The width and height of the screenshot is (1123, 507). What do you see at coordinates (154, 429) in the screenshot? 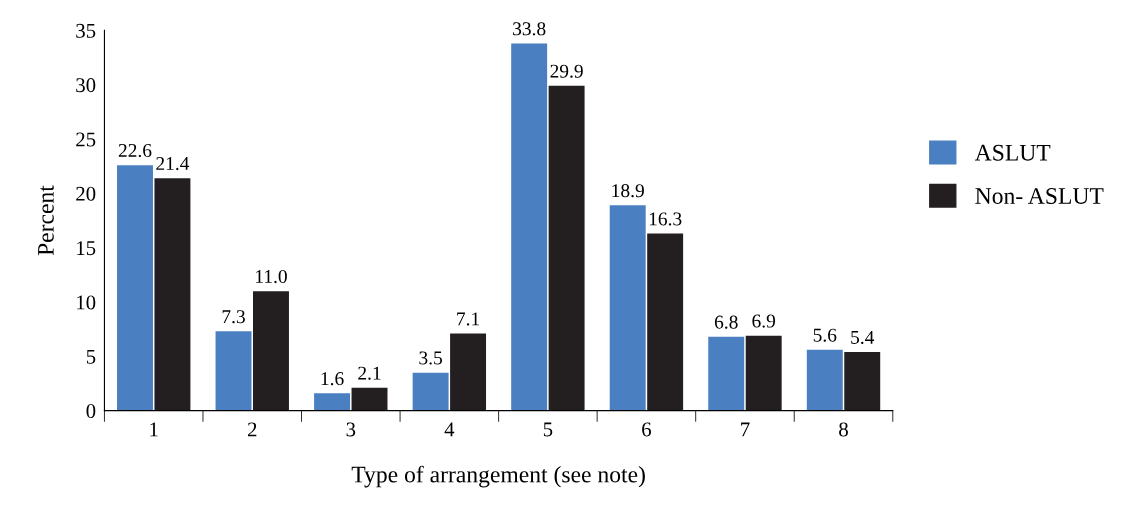
I see `x-tick-label: 1` at bounding box center [154, 429].